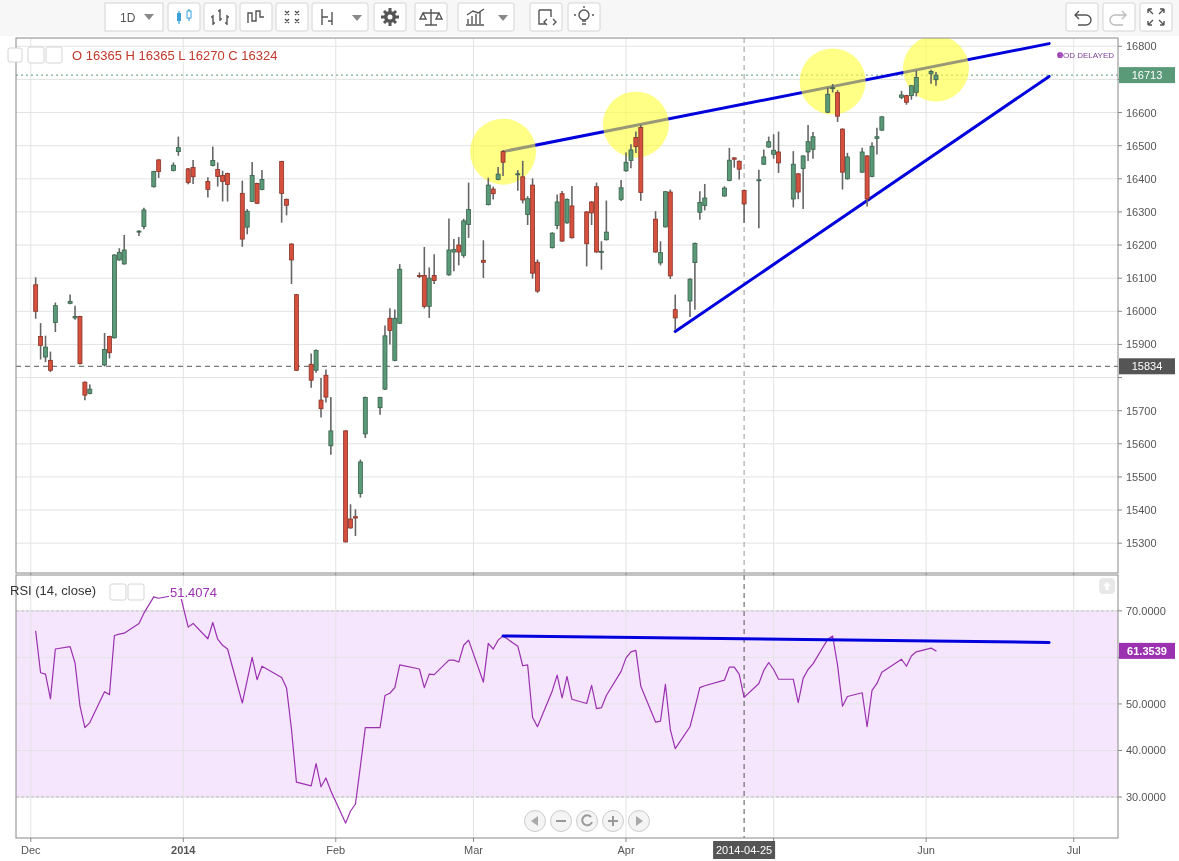 The width and height of the screenshot is (1179, 861). What do you see at coordinates (1141, 145) in the screenshot?
I see `y-tick-label: 16500` at bounding box center [1141, 145].